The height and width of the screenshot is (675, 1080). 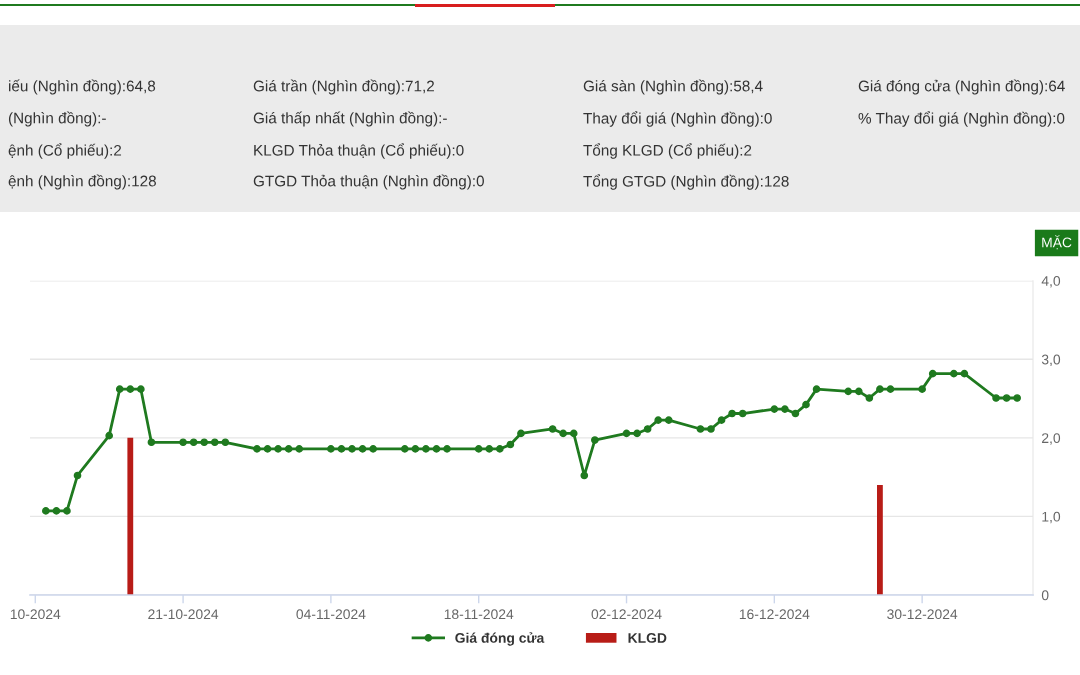 What do you see at coordinates (647, 638) in the screenshot?
I see `legend-label: KLGD` at bounding box center [647, 638].